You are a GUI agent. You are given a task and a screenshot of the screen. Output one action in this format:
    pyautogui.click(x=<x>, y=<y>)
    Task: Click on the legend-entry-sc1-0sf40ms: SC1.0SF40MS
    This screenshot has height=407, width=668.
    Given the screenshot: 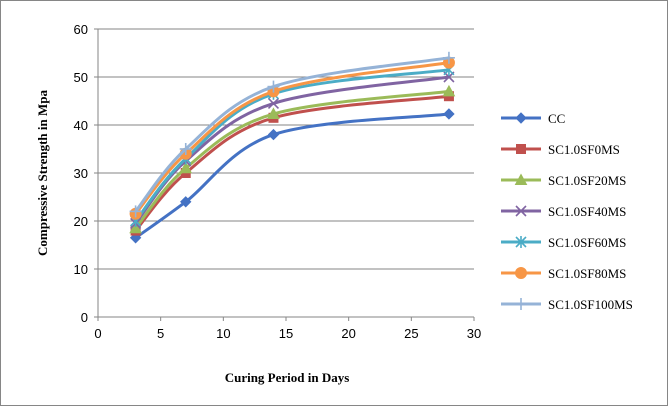 What is the action you would take?
    pyautogui.click(x=563, y=211)
    